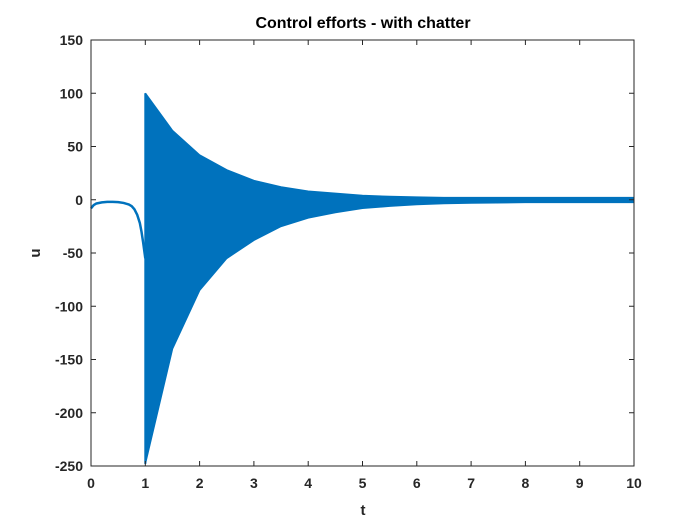 The width and height of the screenshot is (700, 525). What do you see at coordinates (69, 306) in the screenshot?
I see `y-tick-label: -100` at bounding box center [69, 306].